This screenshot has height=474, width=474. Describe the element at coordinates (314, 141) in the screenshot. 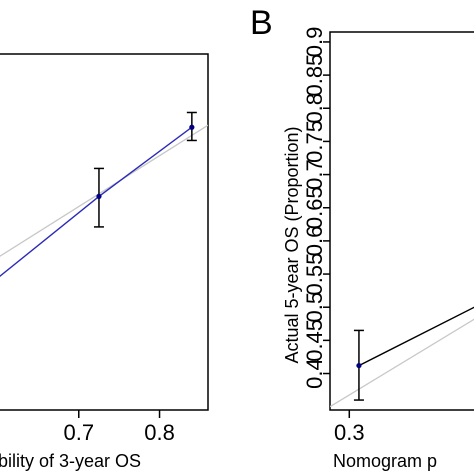

I see `y-tick-label: 0.75` at that location.